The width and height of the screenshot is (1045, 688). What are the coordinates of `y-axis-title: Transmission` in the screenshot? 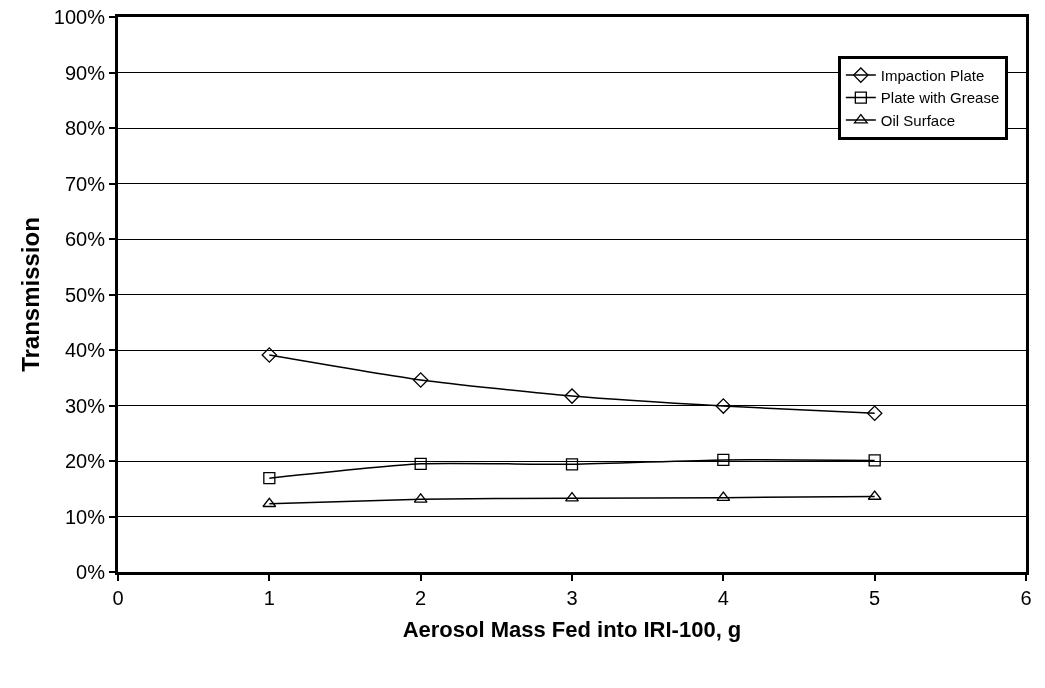 It's located at (30, 294).